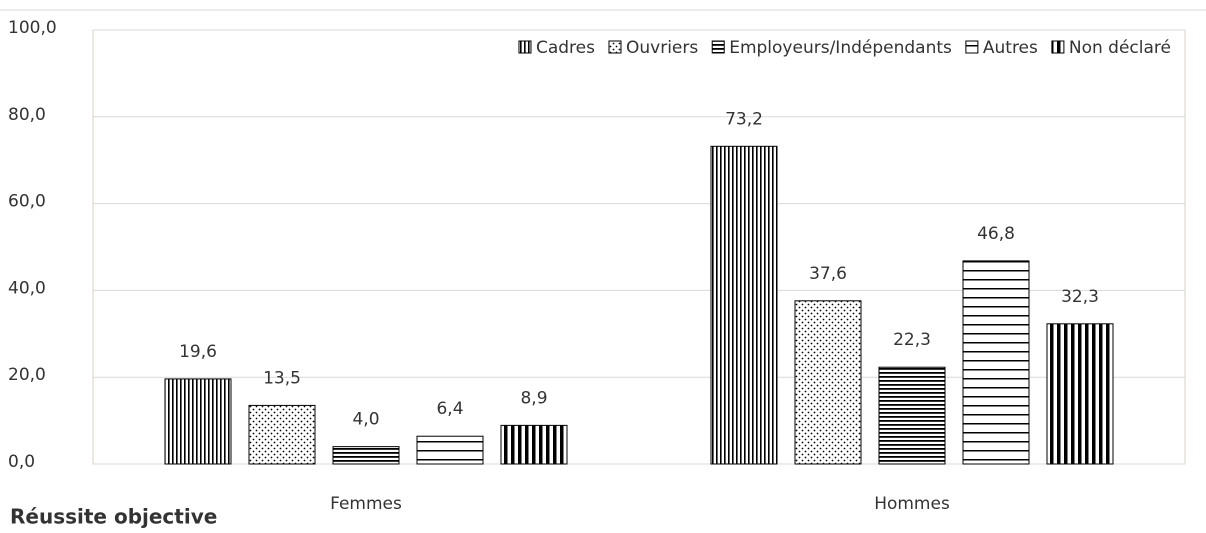 The width and height of the screenshot is (1206, 533). What do you see at coordinates (365, 420) in the screenshot?
I see `data-label: 4,0` at bounding box center [365, 420].